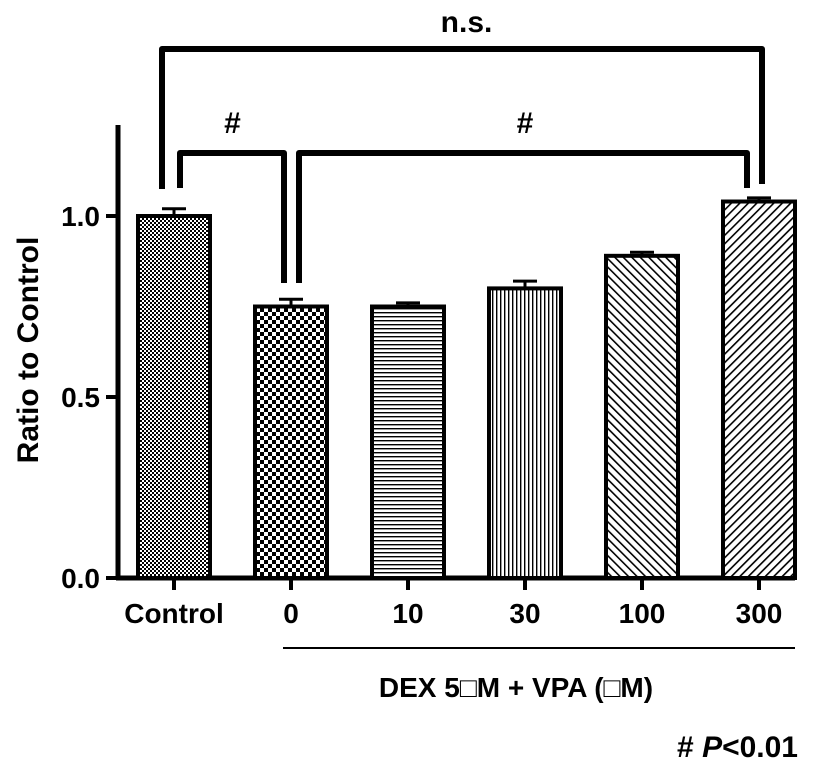  I want to click on x-tick-label: 100, so click(642, 613).